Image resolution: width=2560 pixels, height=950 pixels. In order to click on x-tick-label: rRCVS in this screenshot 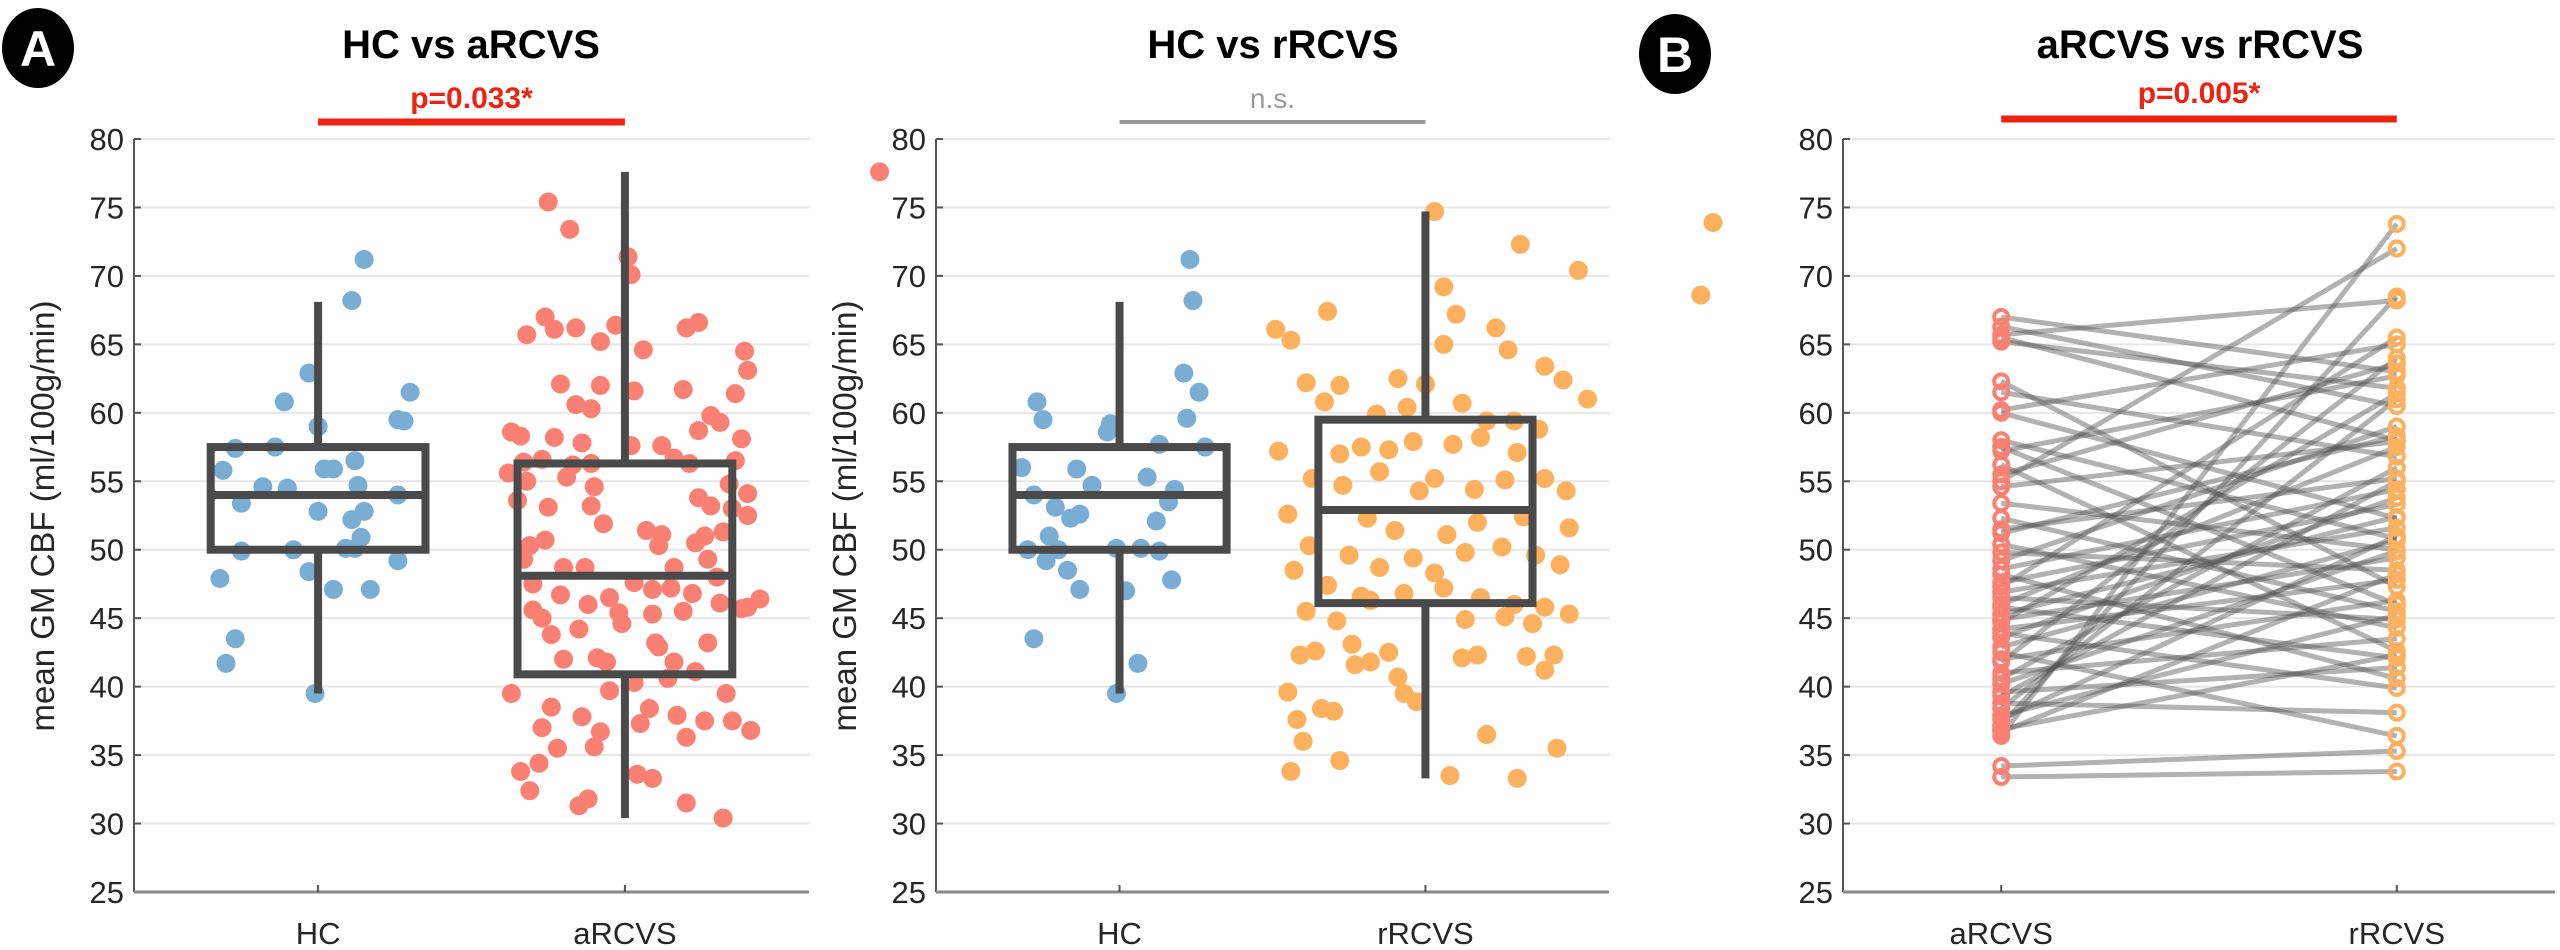, I will do `click(2397, 933)`.